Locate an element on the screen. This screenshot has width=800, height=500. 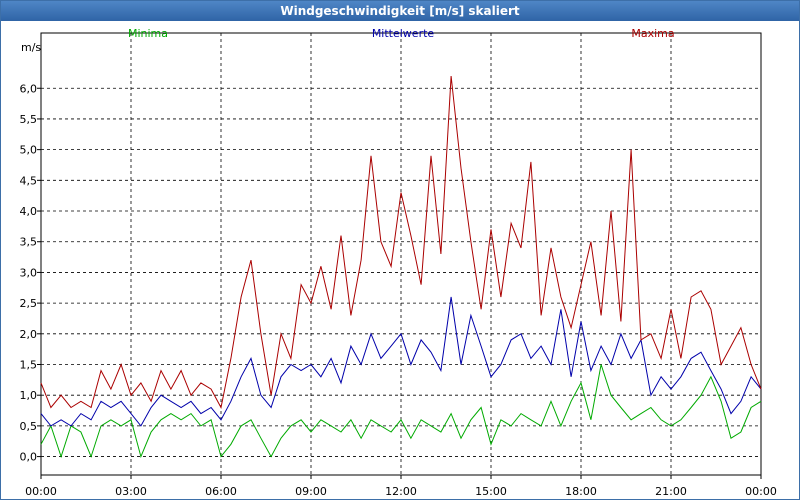
x-tick-time: 15:00 is located at coordinates (491, 491).